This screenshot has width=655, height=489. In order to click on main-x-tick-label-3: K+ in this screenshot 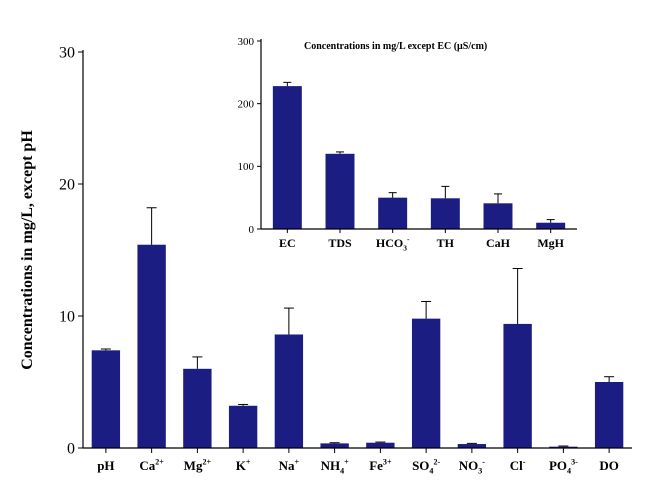, I will do `click(243, 465)`.